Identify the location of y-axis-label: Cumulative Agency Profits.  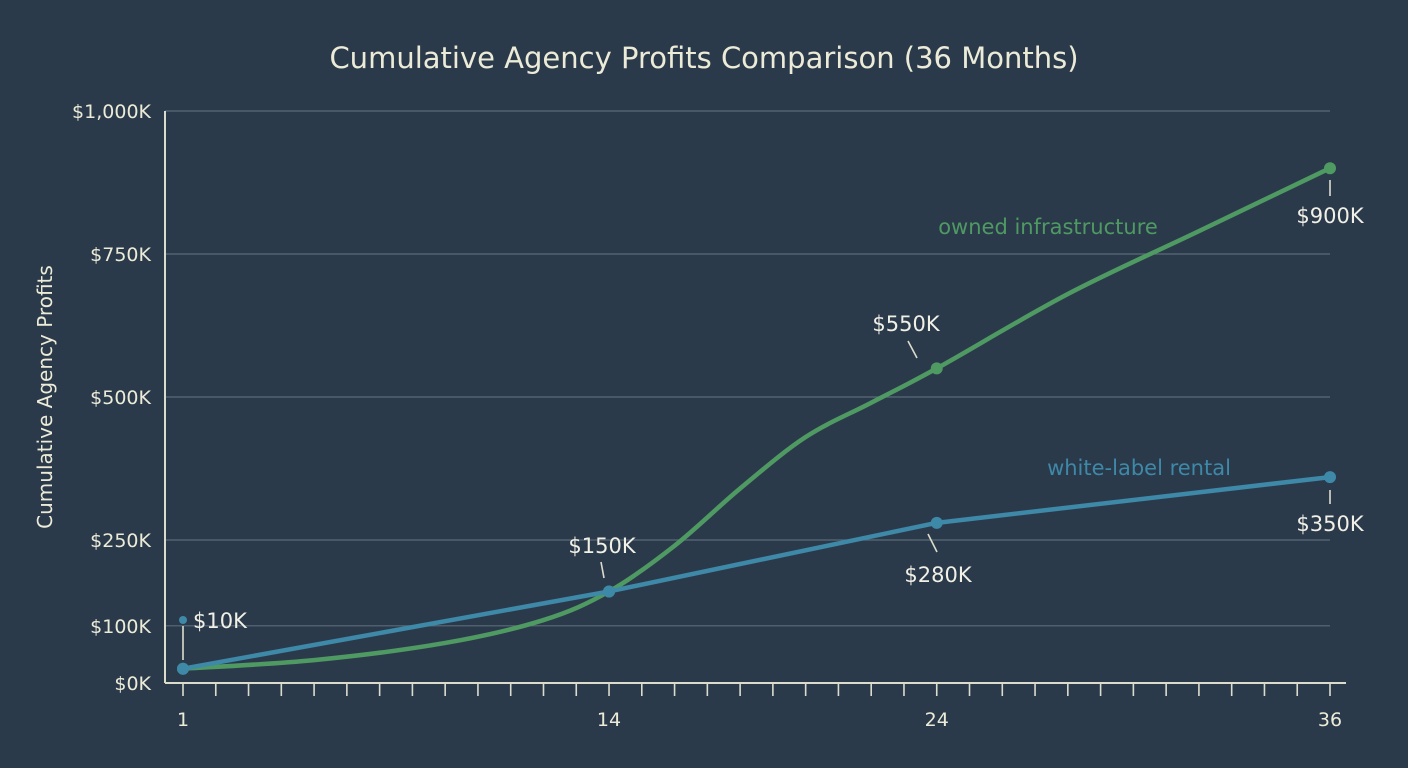
(45, 397).